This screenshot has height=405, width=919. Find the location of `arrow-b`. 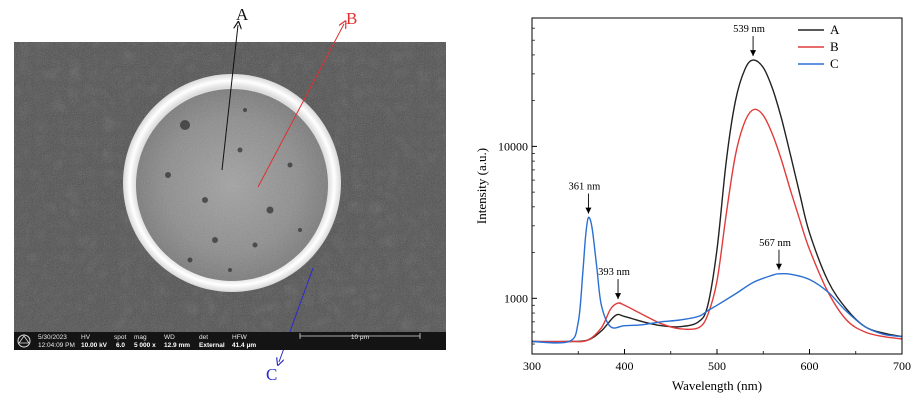

arrow-b is located at coordinates (300, 106).